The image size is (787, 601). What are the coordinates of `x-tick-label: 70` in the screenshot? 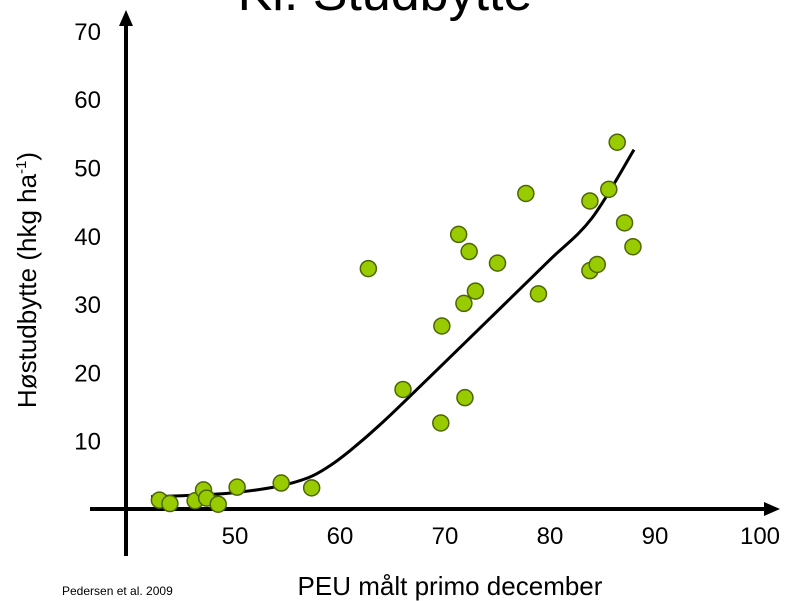 It's located at (445, 536).